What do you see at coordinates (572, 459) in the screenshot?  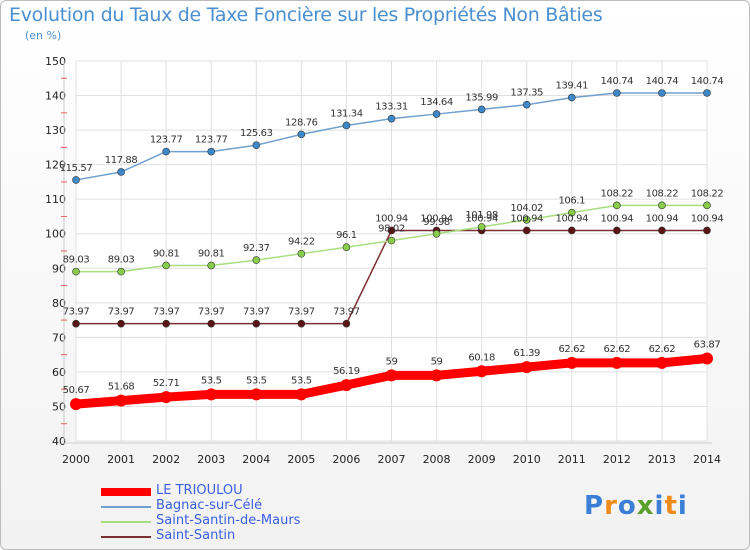 I see `x-tick-label: 2011` at bounding box center [572, 459].